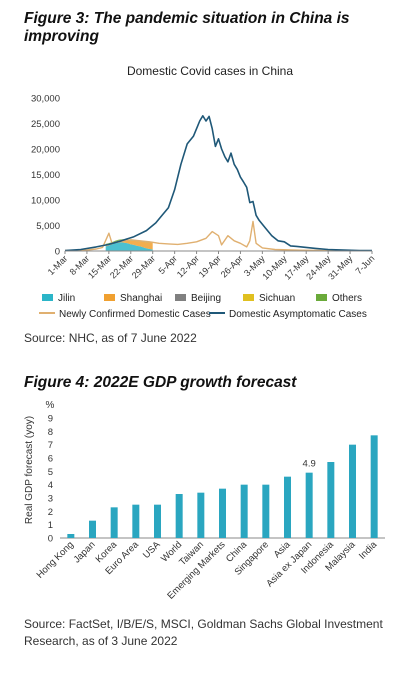  I want to click on legend-item-asymptomatic: Domestic Asymptomatic Cases, so click(288, 314).